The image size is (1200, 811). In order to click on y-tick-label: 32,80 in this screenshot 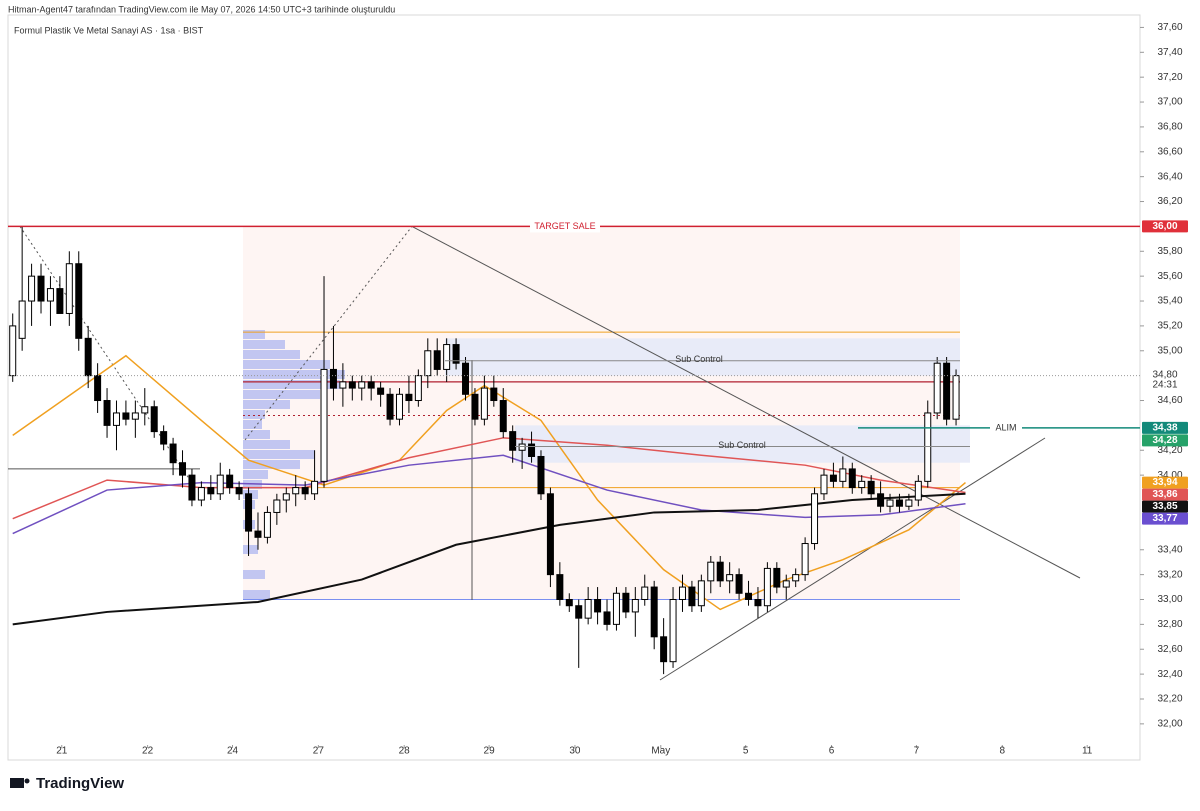, I will do `click(1169, 624)`.